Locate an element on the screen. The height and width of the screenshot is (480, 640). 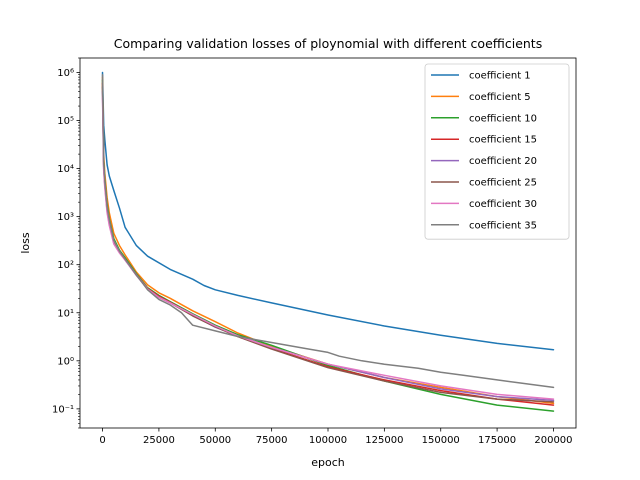
x-tick-label: 100000 is located at coordinates (328, 440).